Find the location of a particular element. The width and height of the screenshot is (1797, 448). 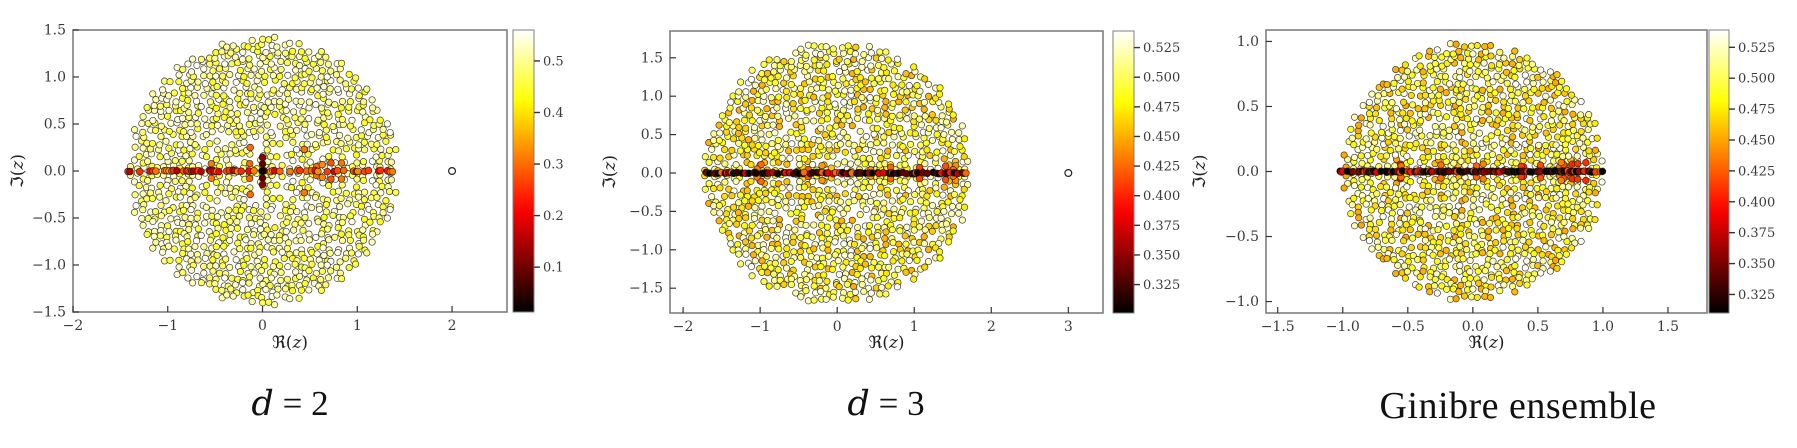

colorbar-tick-label: 0.450 is located at coordinates (1756, 140).